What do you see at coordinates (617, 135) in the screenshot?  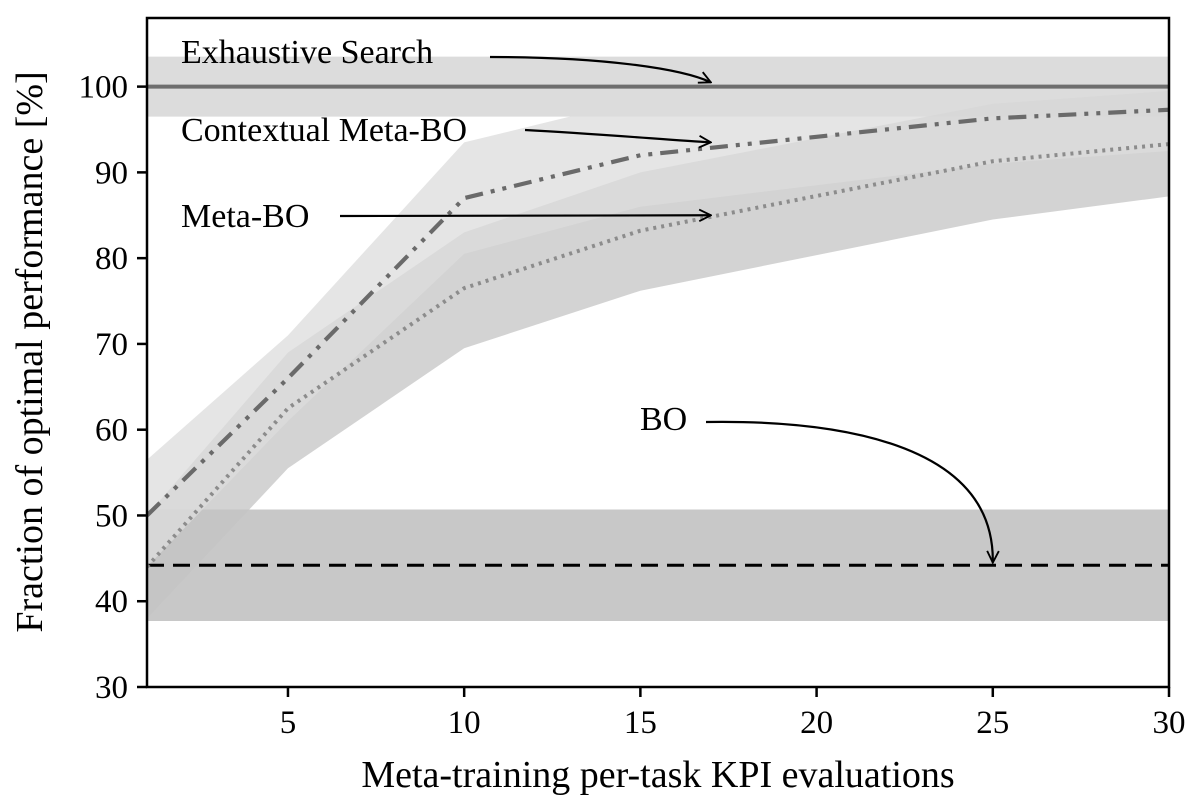 I see `annotation-arrow-contextual-meta-bo` at bounding box center [617, 135].